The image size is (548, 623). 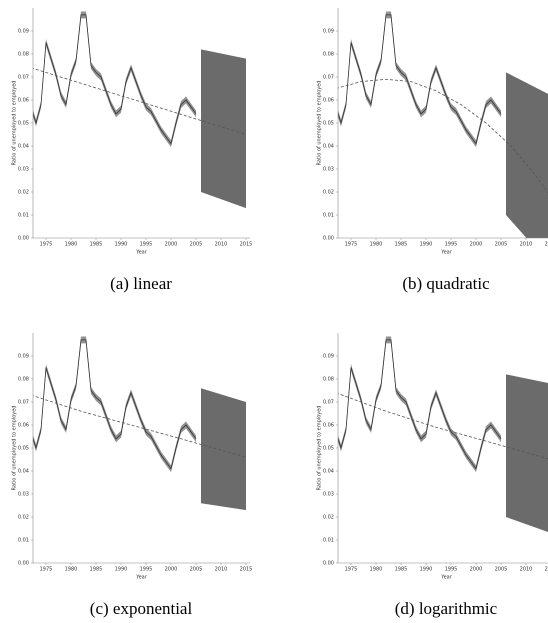 What do you see at coordinates (141, 608) in the screenshot?
I see `caption: (c) exponential` at bounding box center [141, 608].